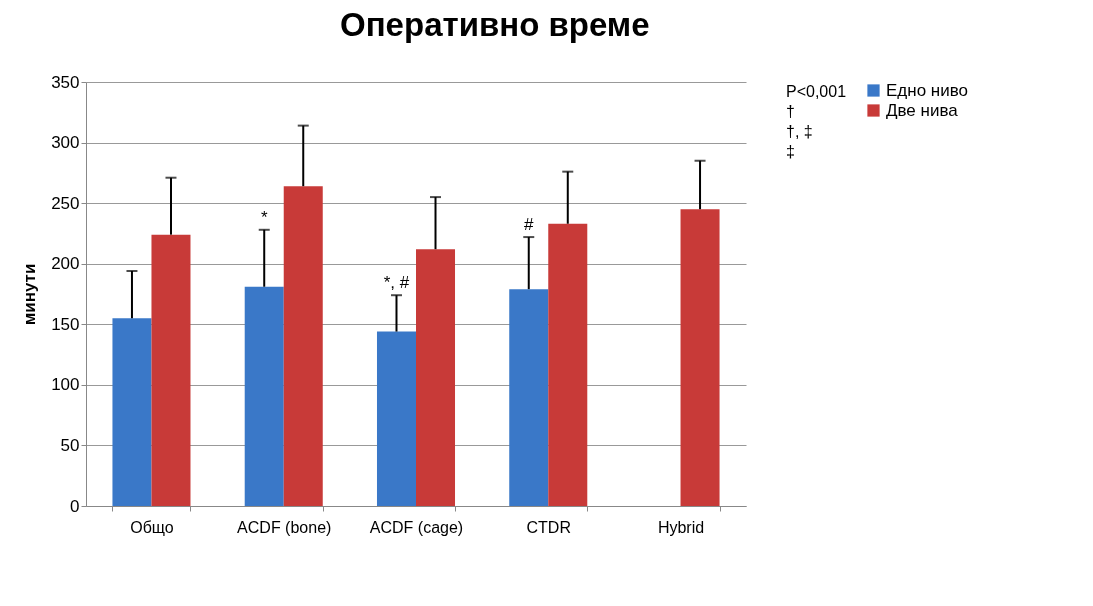  Describe the element at coordinates (495, 24) in the screenshot. I see `chart-title: Оперативно време` at that location.